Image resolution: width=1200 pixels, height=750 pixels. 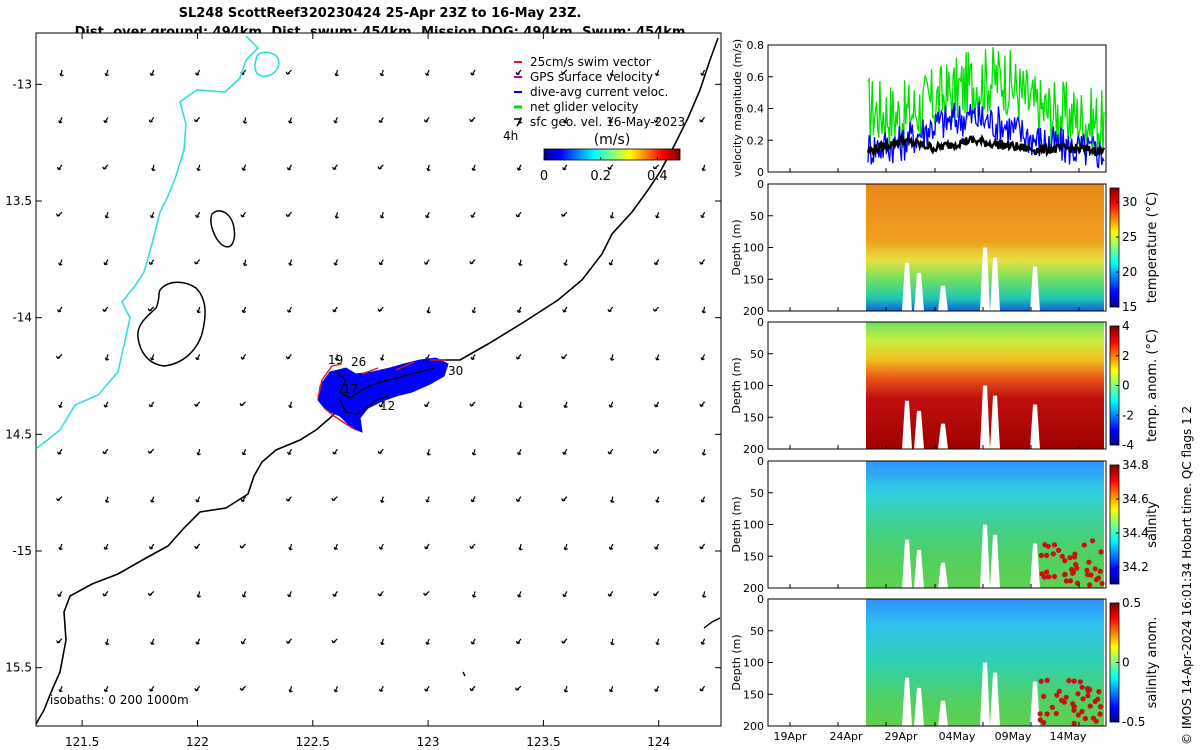 I want to click on velocity-ylabel: velocity magnitude (m/s), so click(x=737, y=108).